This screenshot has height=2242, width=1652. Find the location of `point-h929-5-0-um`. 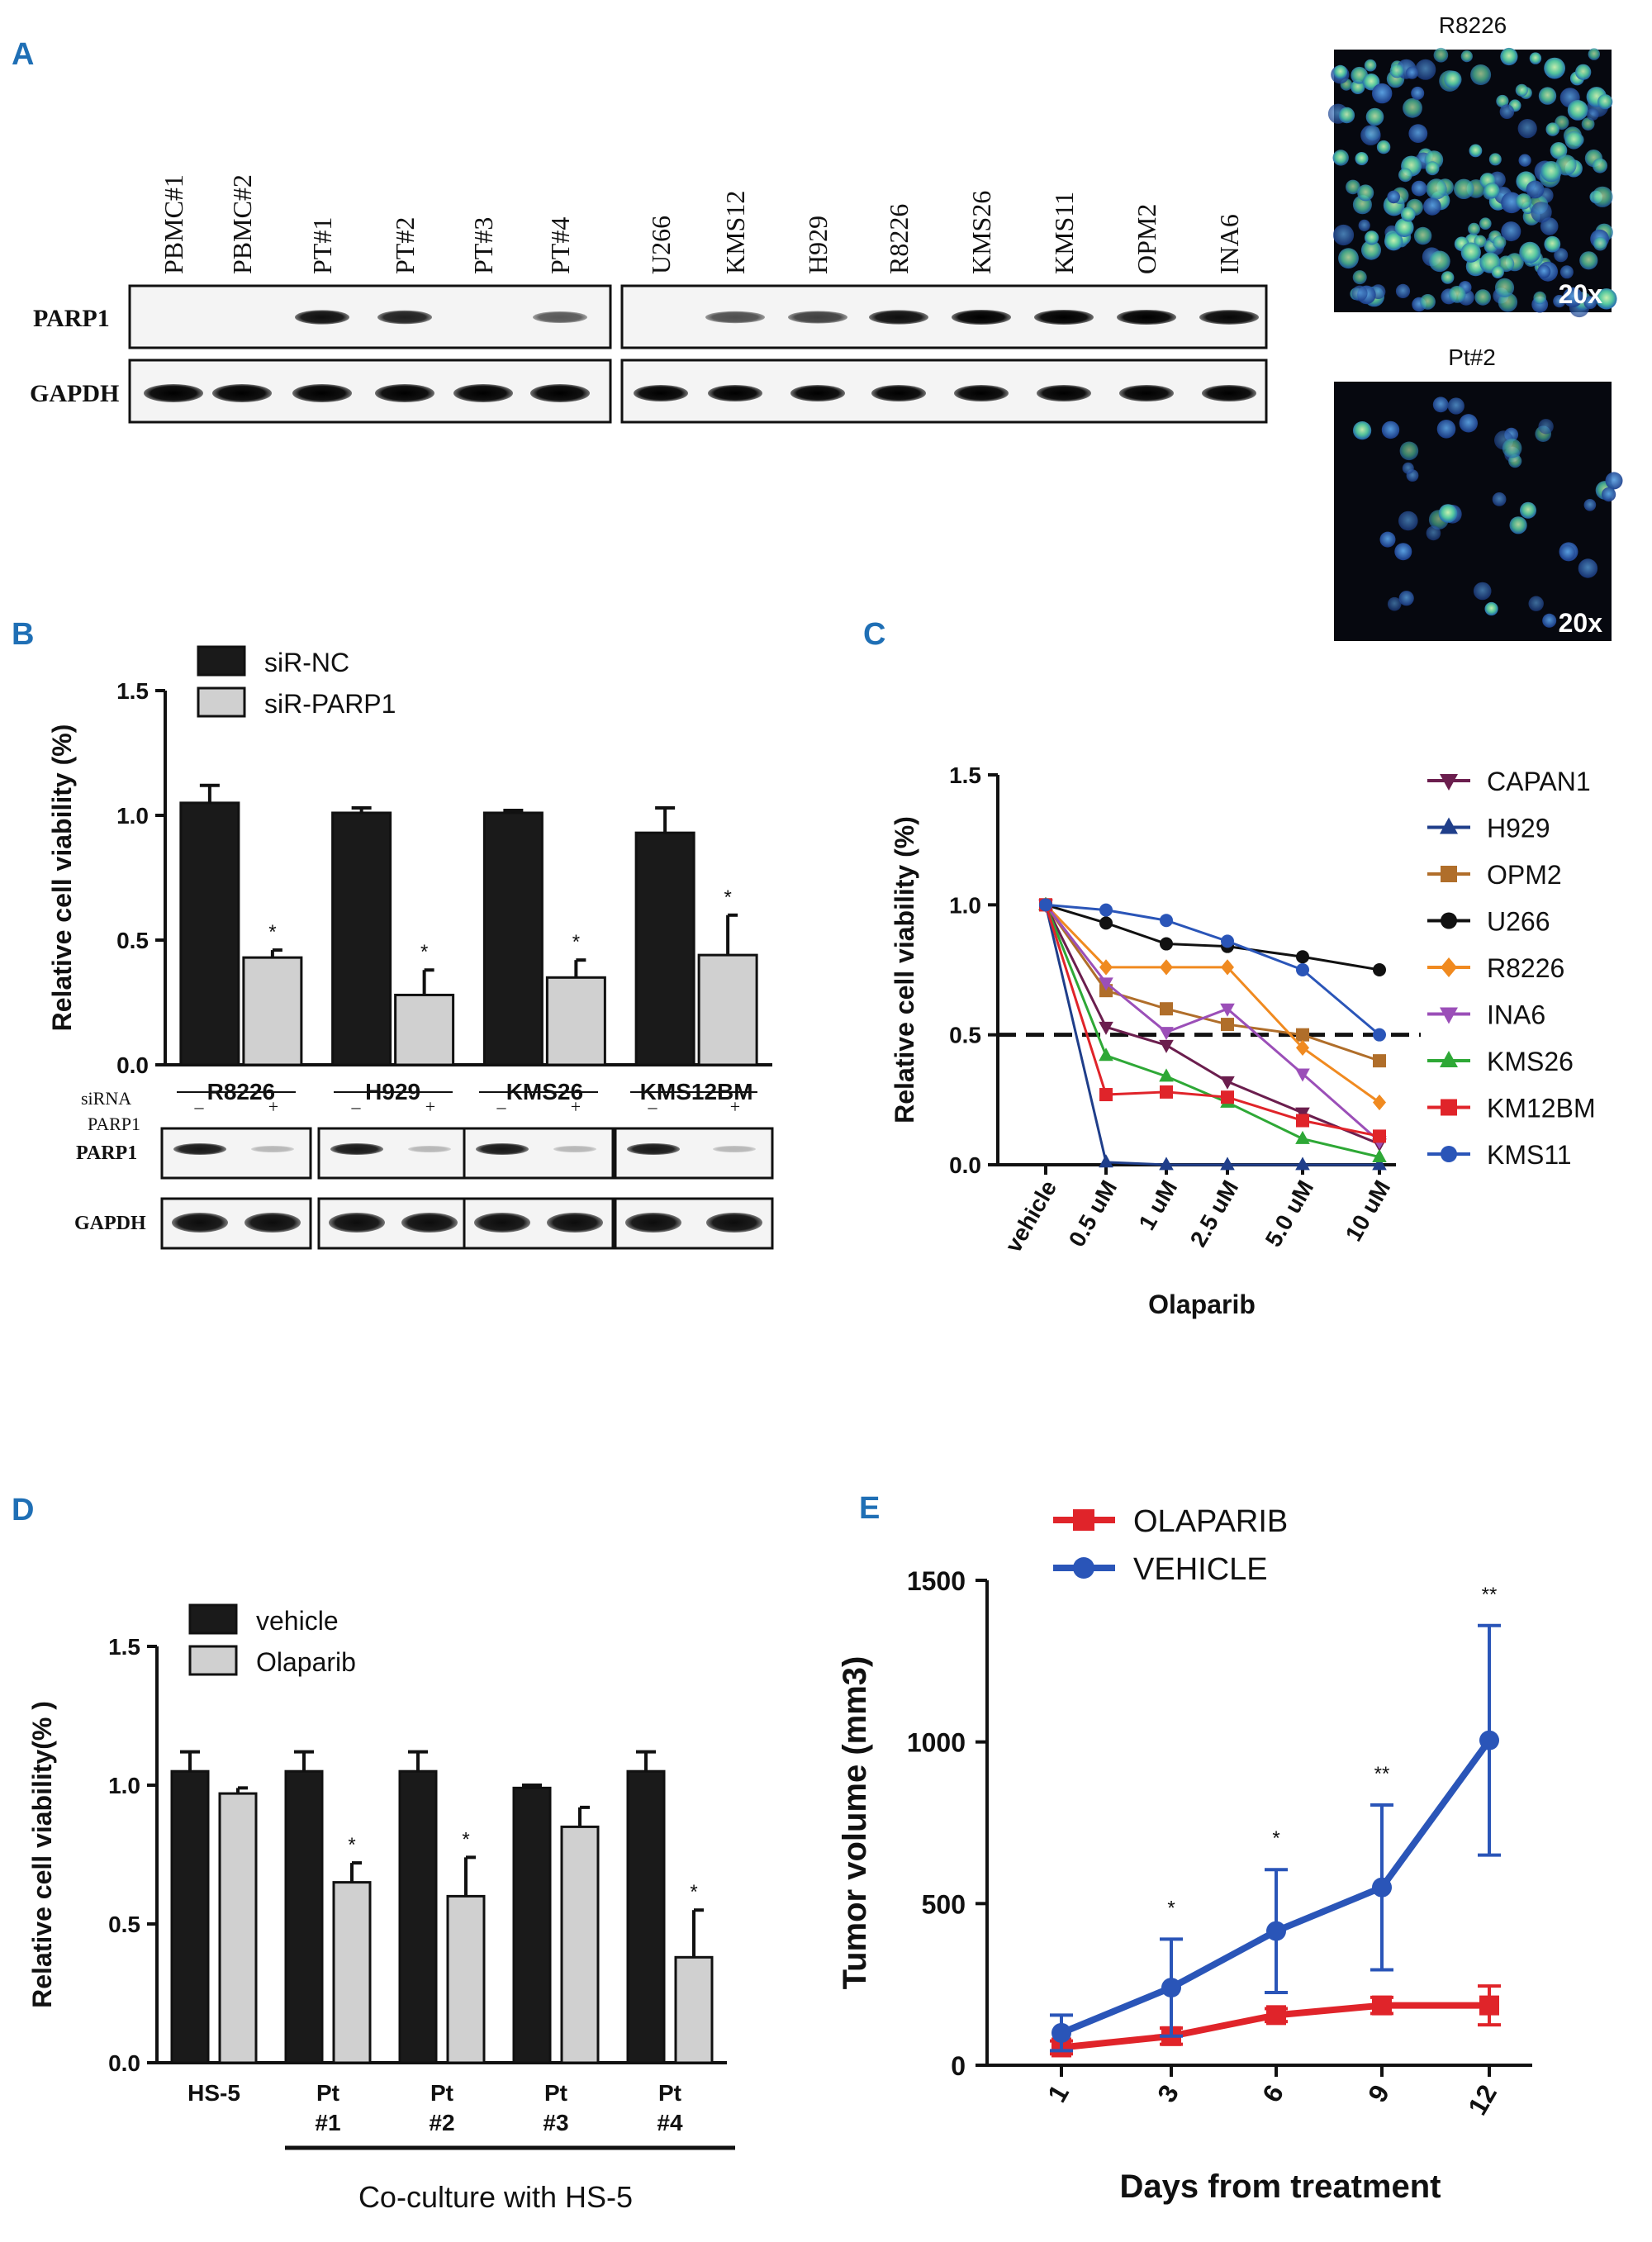

point-h929-5-0-um is located at coordinates (1302, 1164).